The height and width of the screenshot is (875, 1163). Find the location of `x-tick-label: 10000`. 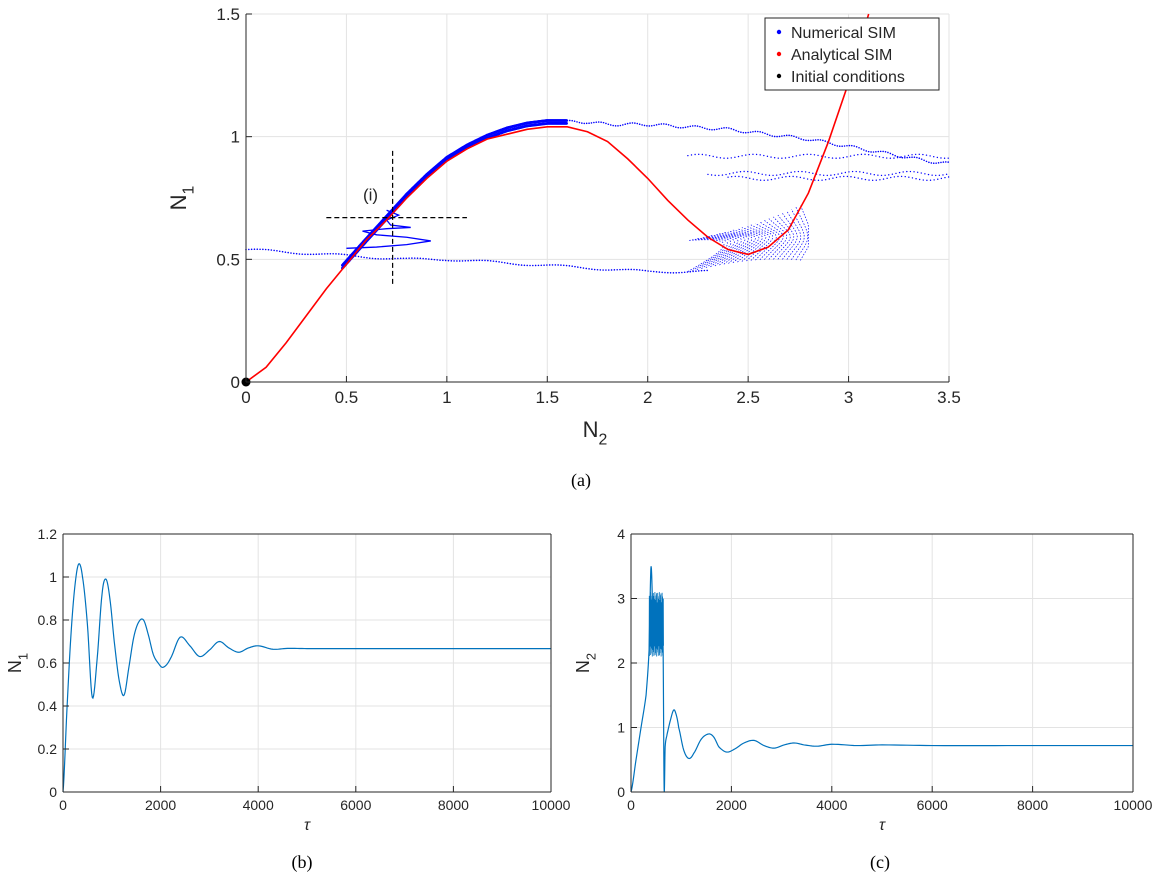

x-tick-label: 10000 is located at coordinates (551, 805).